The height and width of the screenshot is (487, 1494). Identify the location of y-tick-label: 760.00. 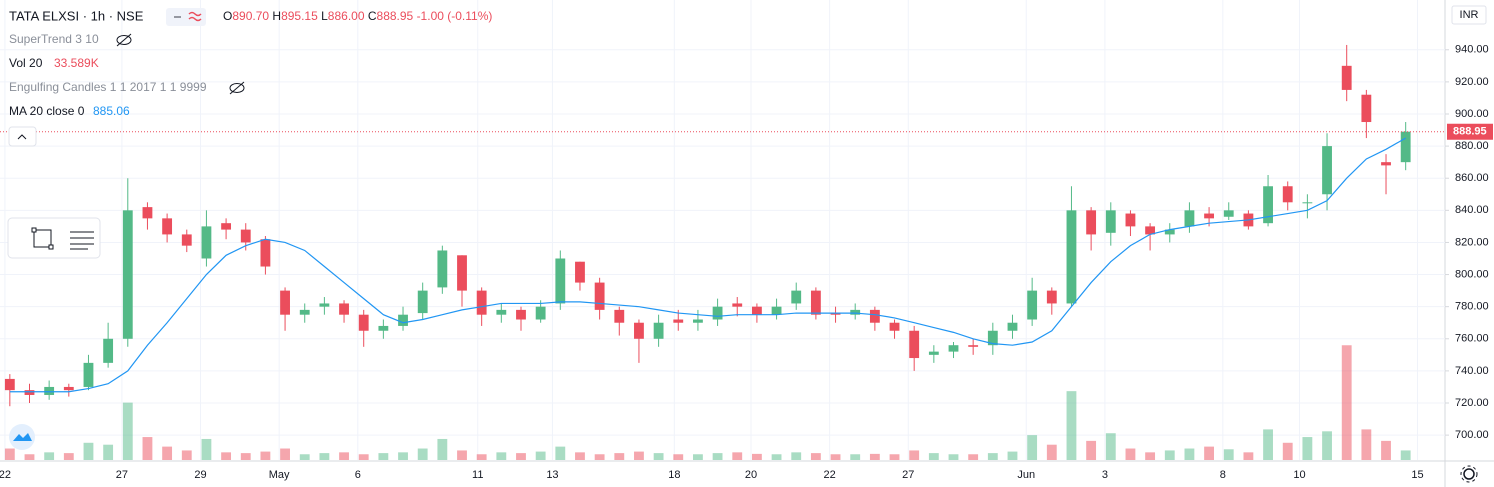
(1472, 339).